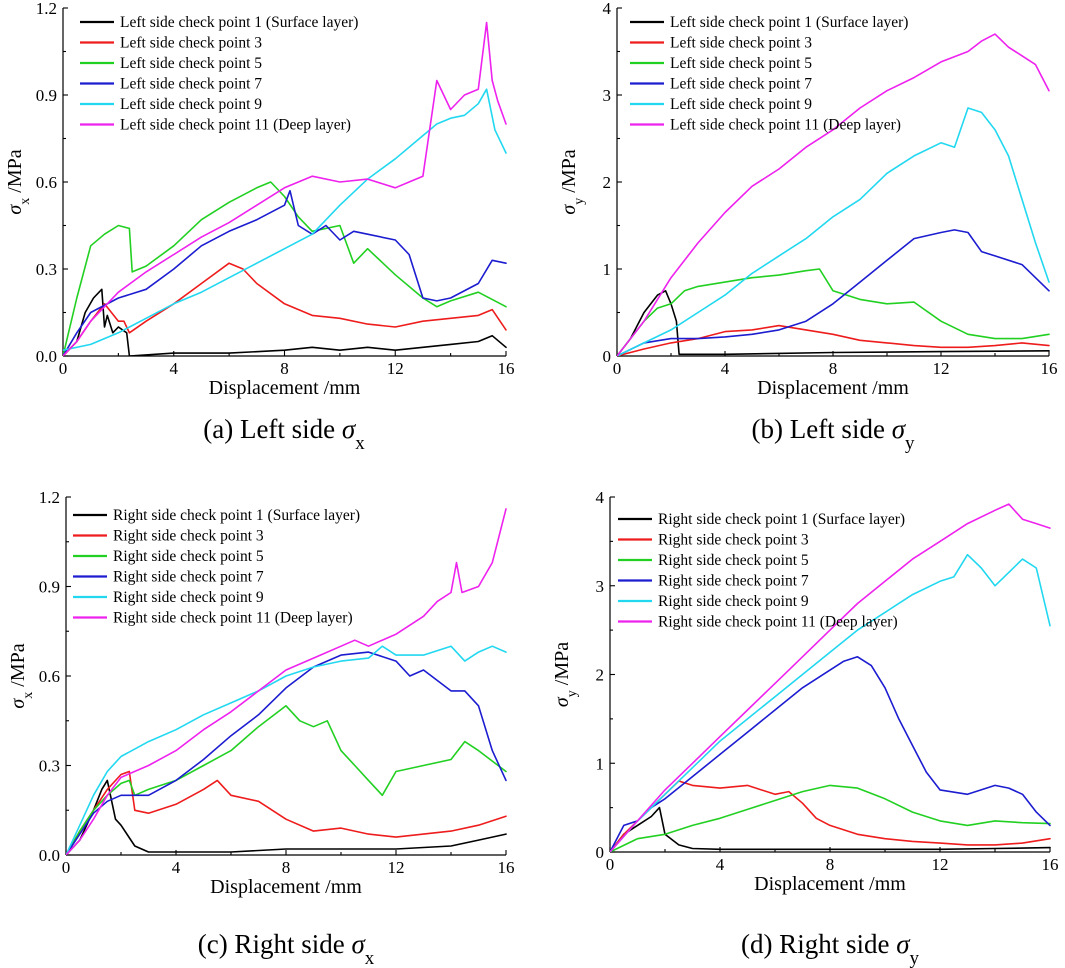 The height and width of the screenshot is (968, 1065). I want to click on caption-text: (d) Right side, so click(818, 944).